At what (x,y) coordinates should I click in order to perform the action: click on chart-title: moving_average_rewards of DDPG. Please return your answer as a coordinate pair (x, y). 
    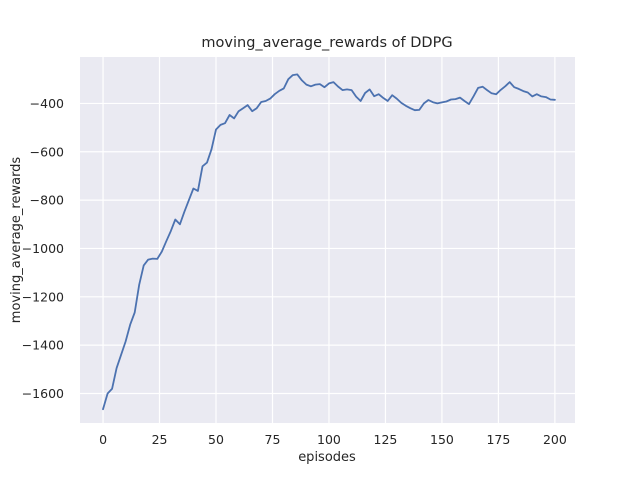
    Looking at the image, I should click on (326, 43).